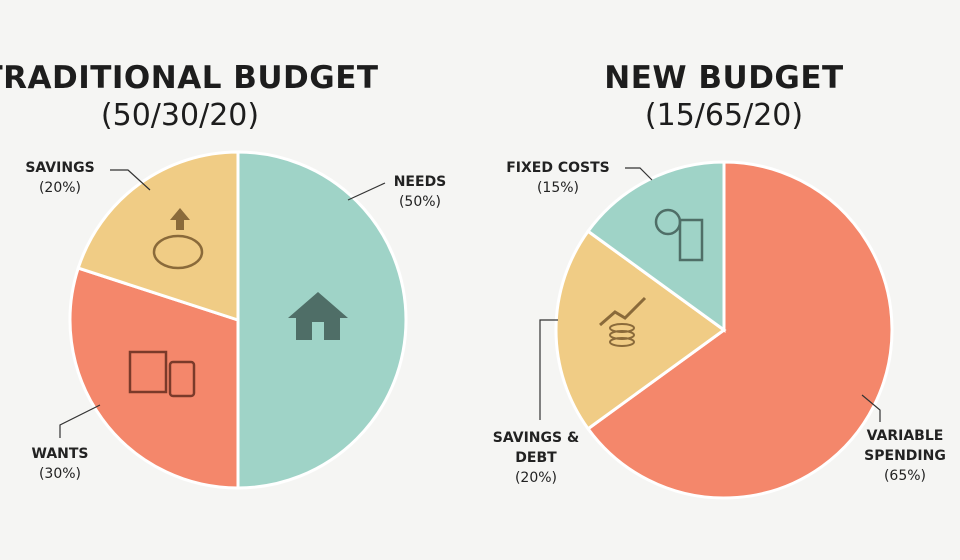 Image resolution: width=960 pixels, height=560 pixels. I want to click on value-label: (65%), so click(905, 476).